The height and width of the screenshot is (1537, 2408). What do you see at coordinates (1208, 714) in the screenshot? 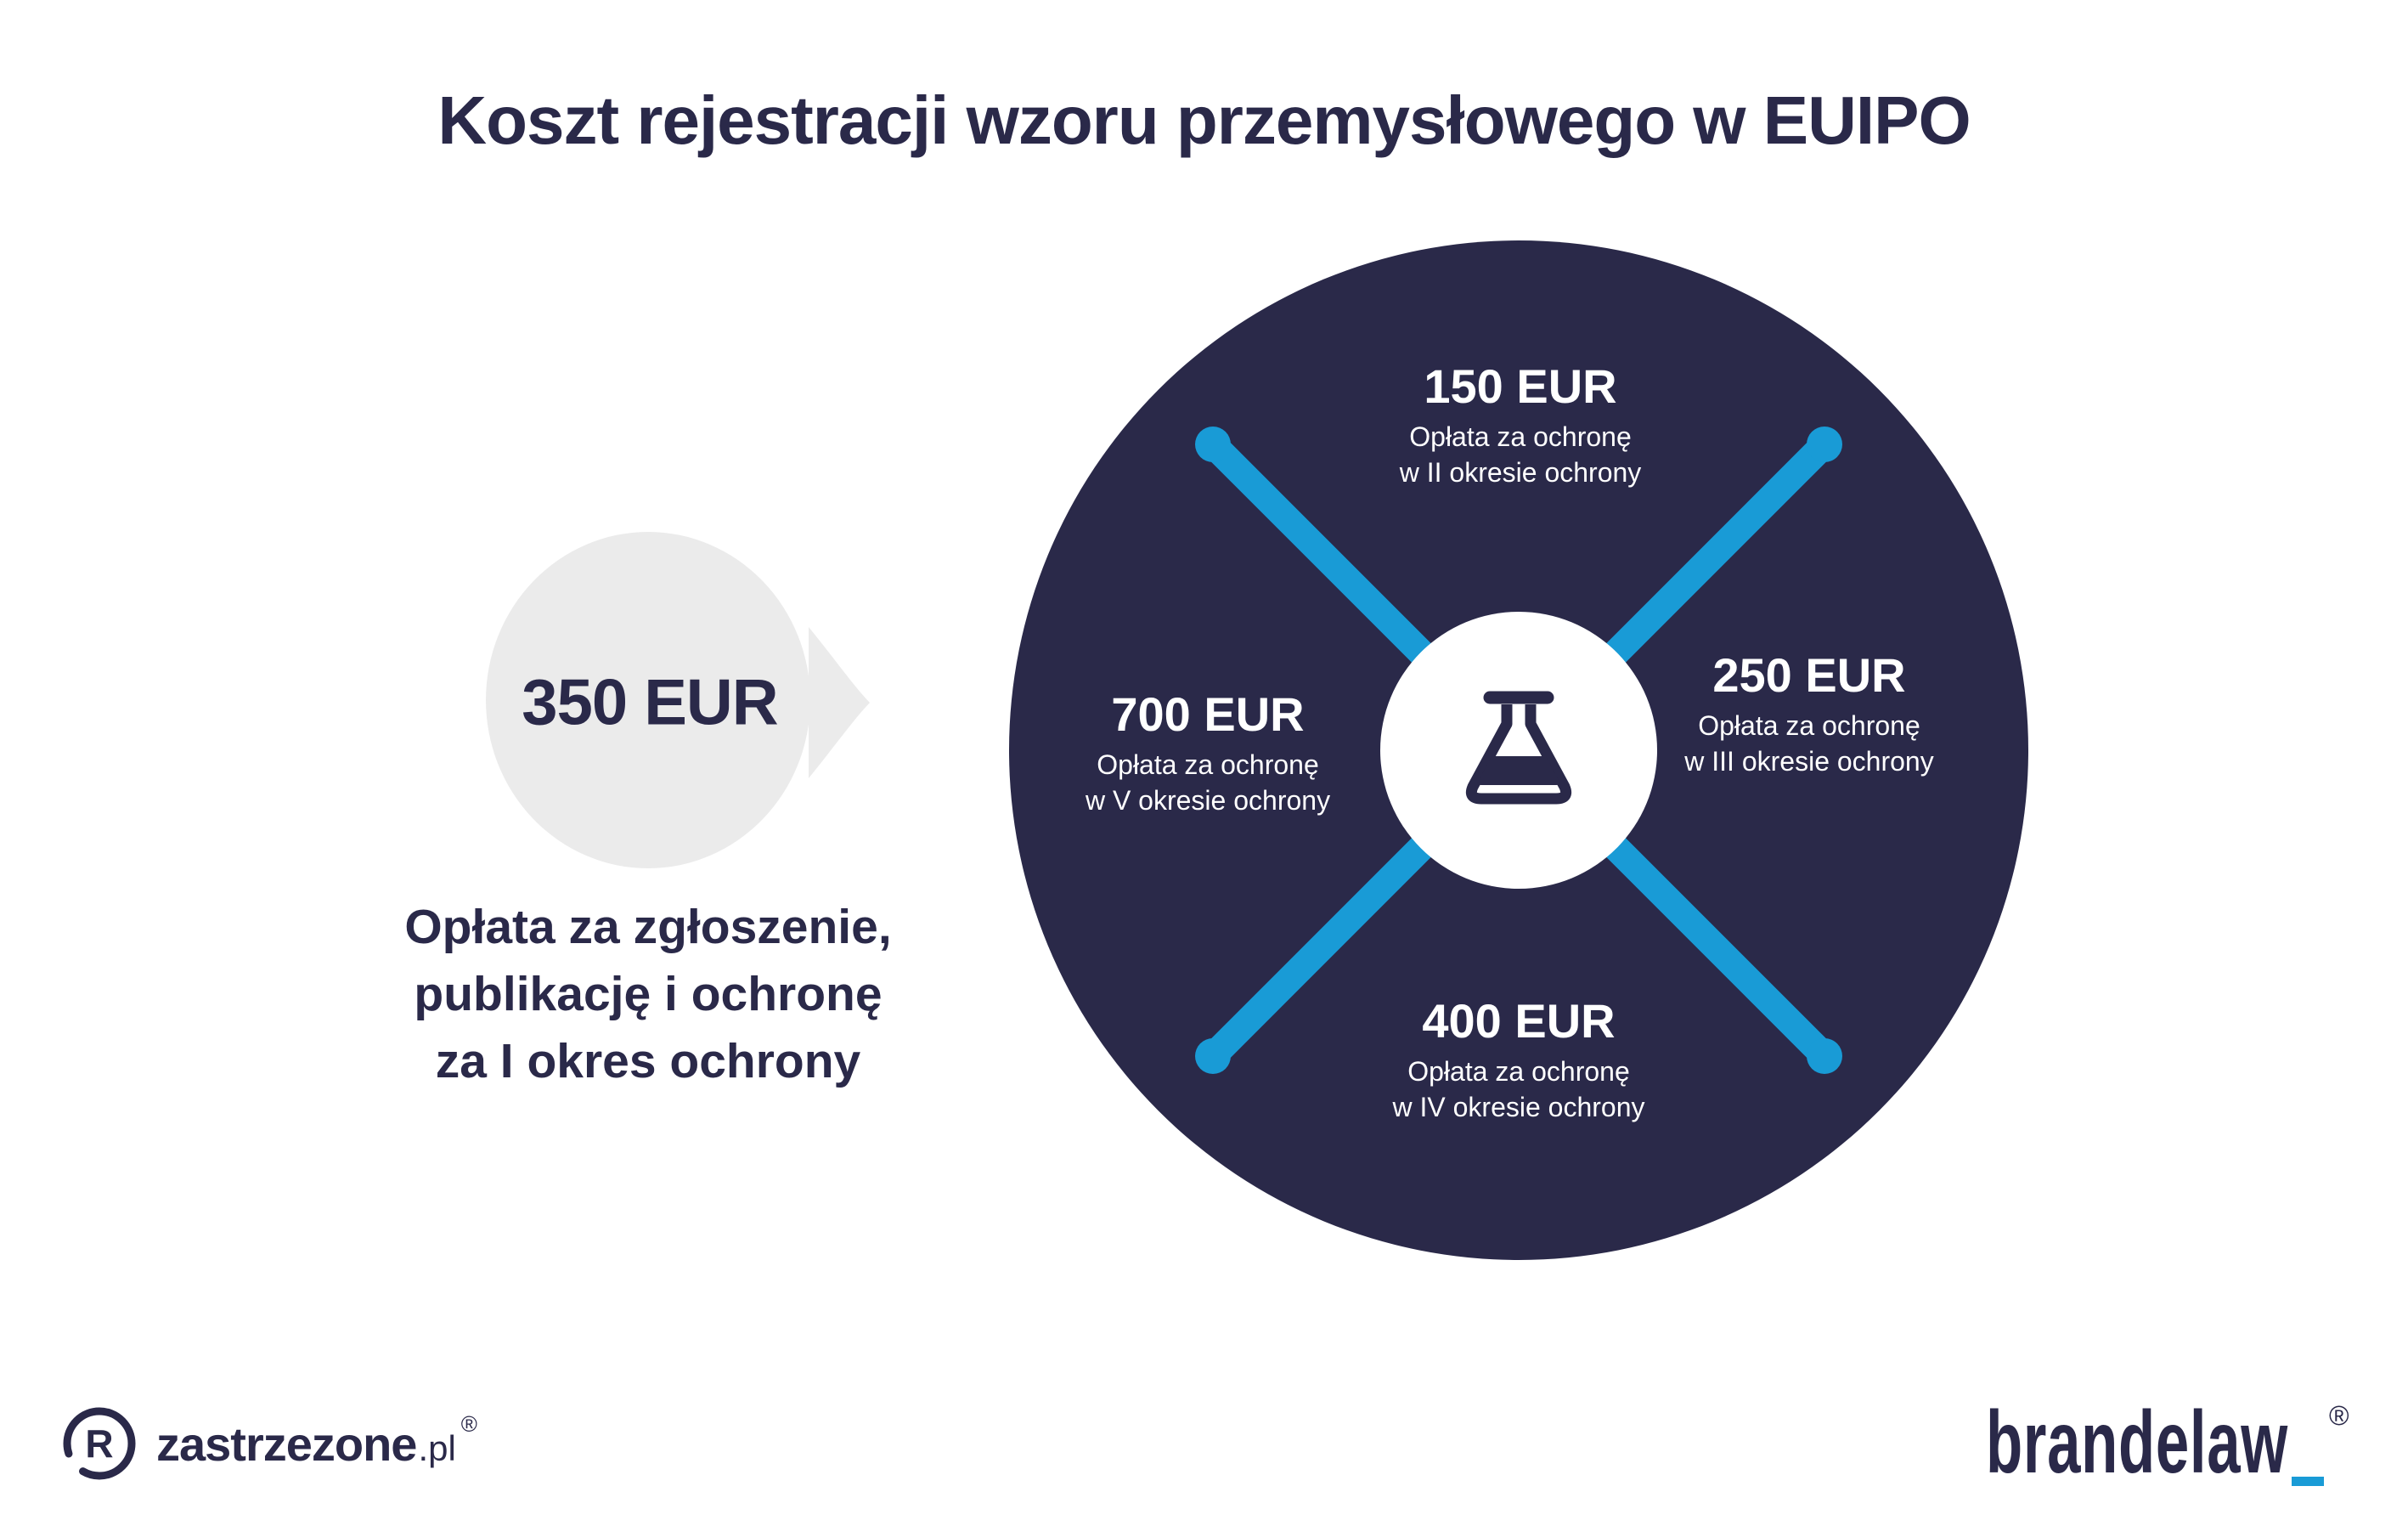
I see `fee-value: 700 EUR` at bounding box center [1208, 714].